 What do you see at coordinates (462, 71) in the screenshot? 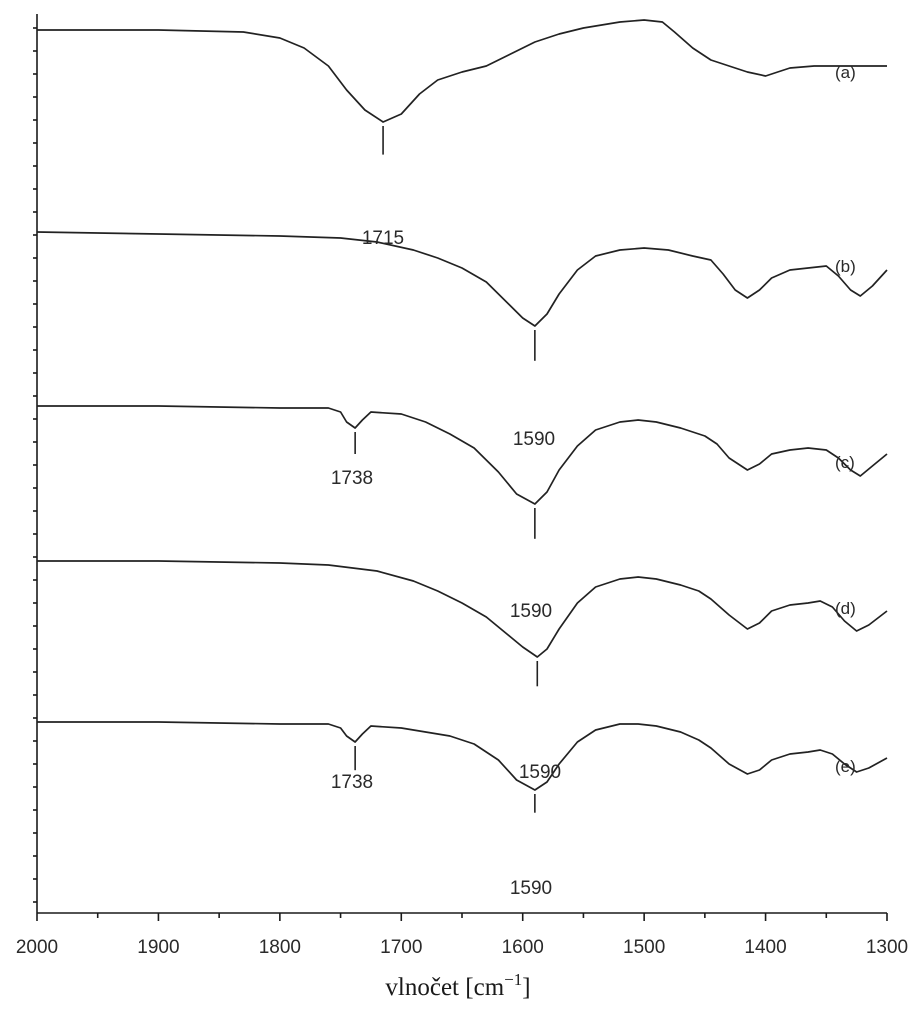
I see `spectrum-line-a` at bounding box center [462, 71].